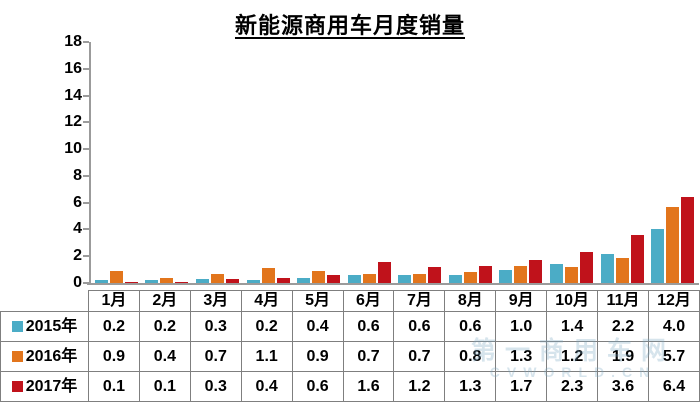 The image size is (700, 402). What do you see at coordinates (368, 326) in the screenshot?
I see `value-cell-2015年-6月: 0.6` at bounding box center [368, 326].